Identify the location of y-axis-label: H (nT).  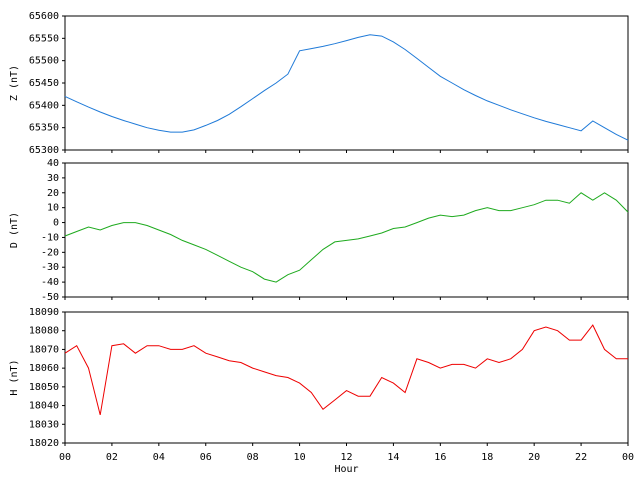
(14, 377).